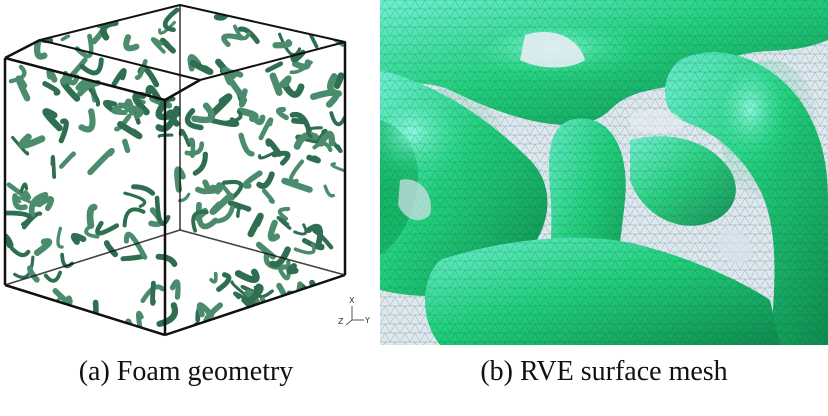  What do you see at coordinates (341, 321) in the screenshot?
I see `axis-z-label: Z` at bounding box center [341, 321].